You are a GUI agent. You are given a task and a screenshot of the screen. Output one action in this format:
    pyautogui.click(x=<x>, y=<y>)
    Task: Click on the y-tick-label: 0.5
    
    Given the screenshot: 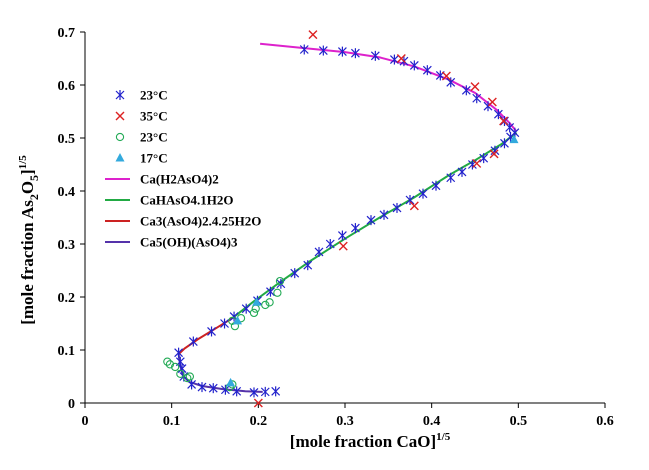 What is the action you would take?
    pyautogui.click(x=67, y=139)
    